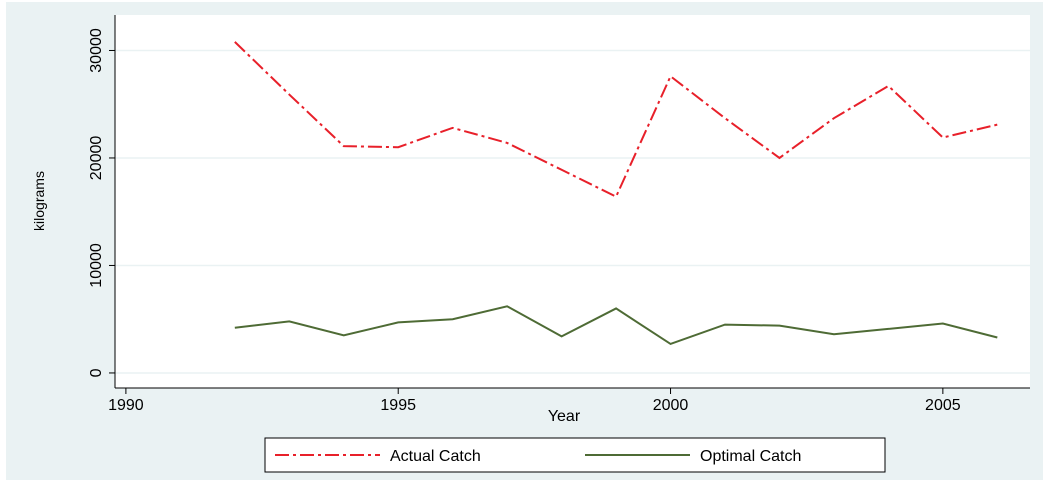 Image resolution: width=1049 pixels, height=483 pixels. Describe the element at coordinates (750, 456) in the screenshot. I see `legend-label: Optimal Catch` at that location.